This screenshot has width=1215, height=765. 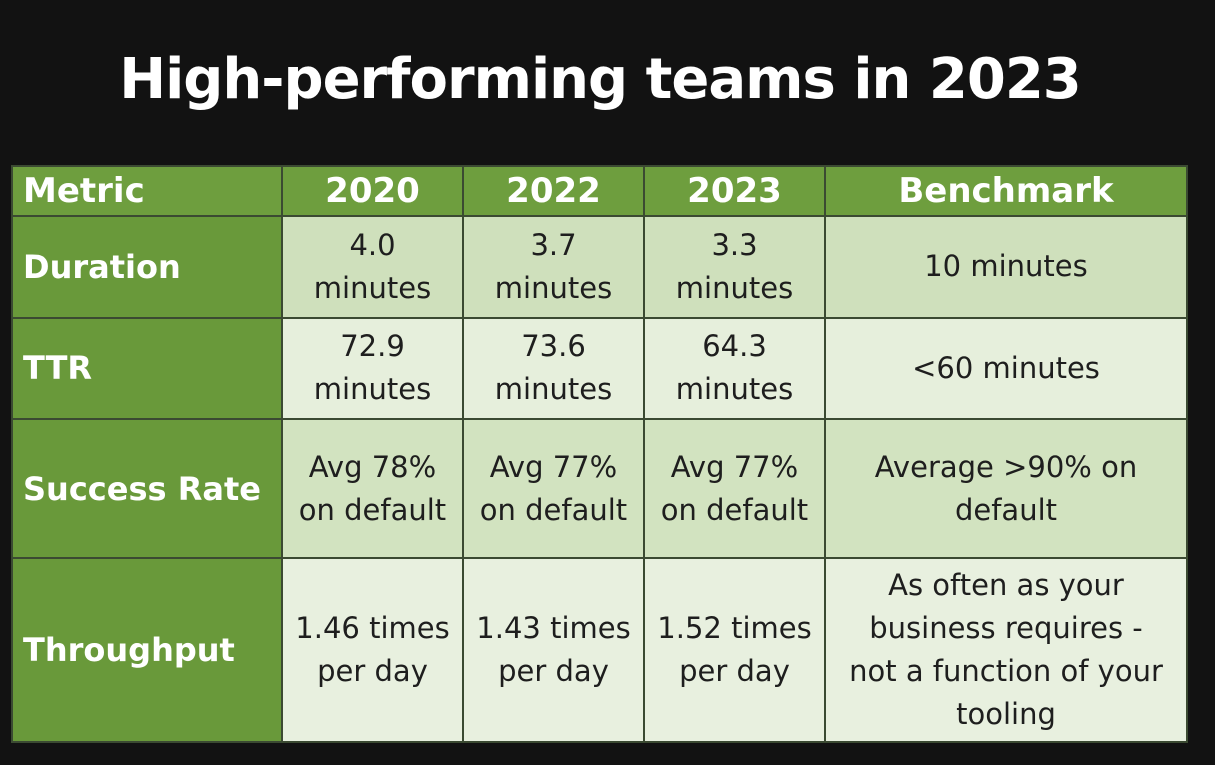 I want to click on cell-line: 1.46 times, so click(x=372, y=628).